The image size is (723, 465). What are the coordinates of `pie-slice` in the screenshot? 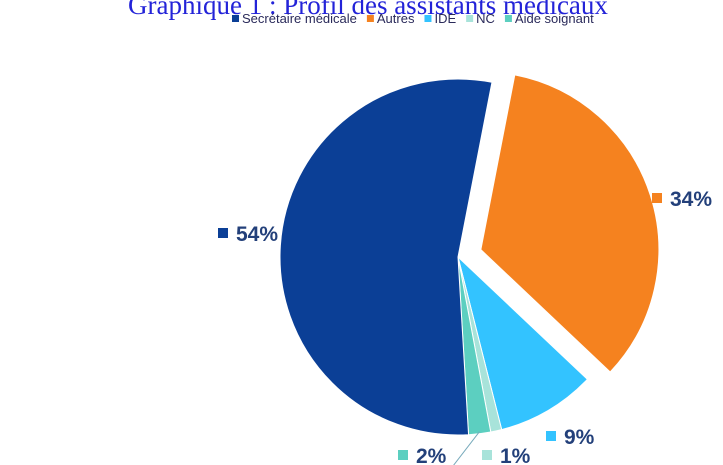 It's located at (523, 343).